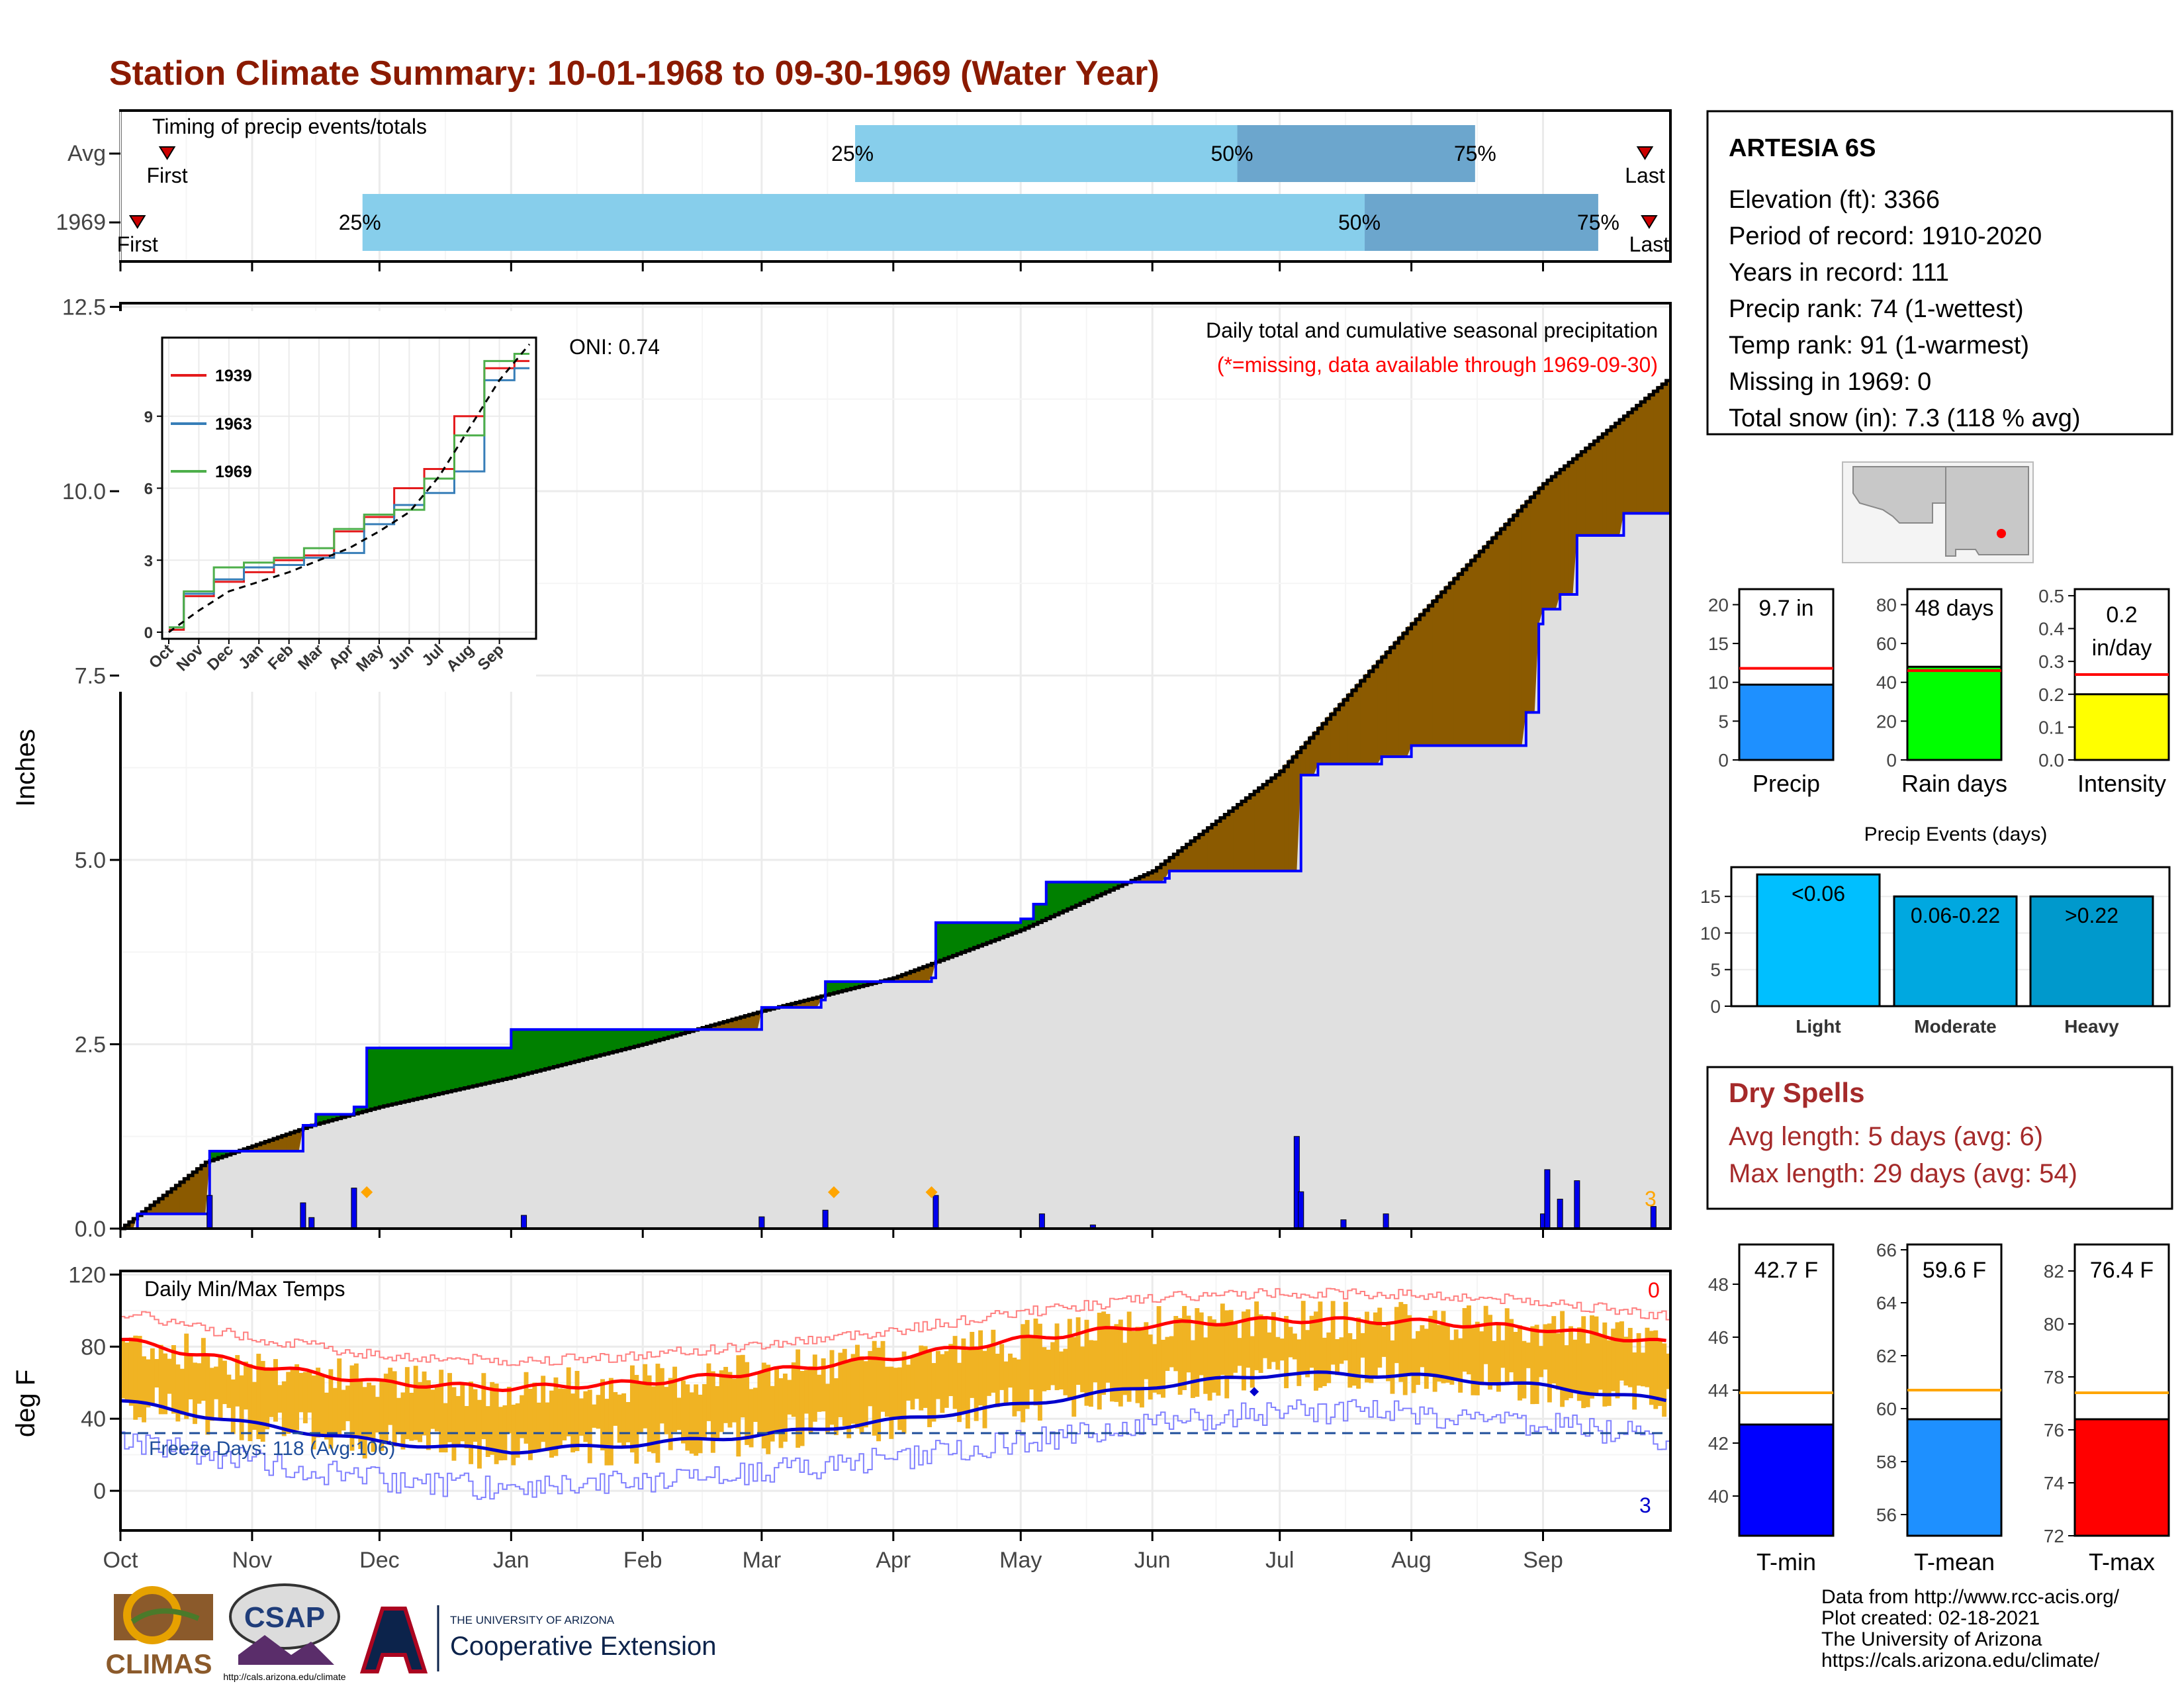 The image size is (2184, 1688). I want to click on summary-bar-label: Rain days, so click(1954, 783).